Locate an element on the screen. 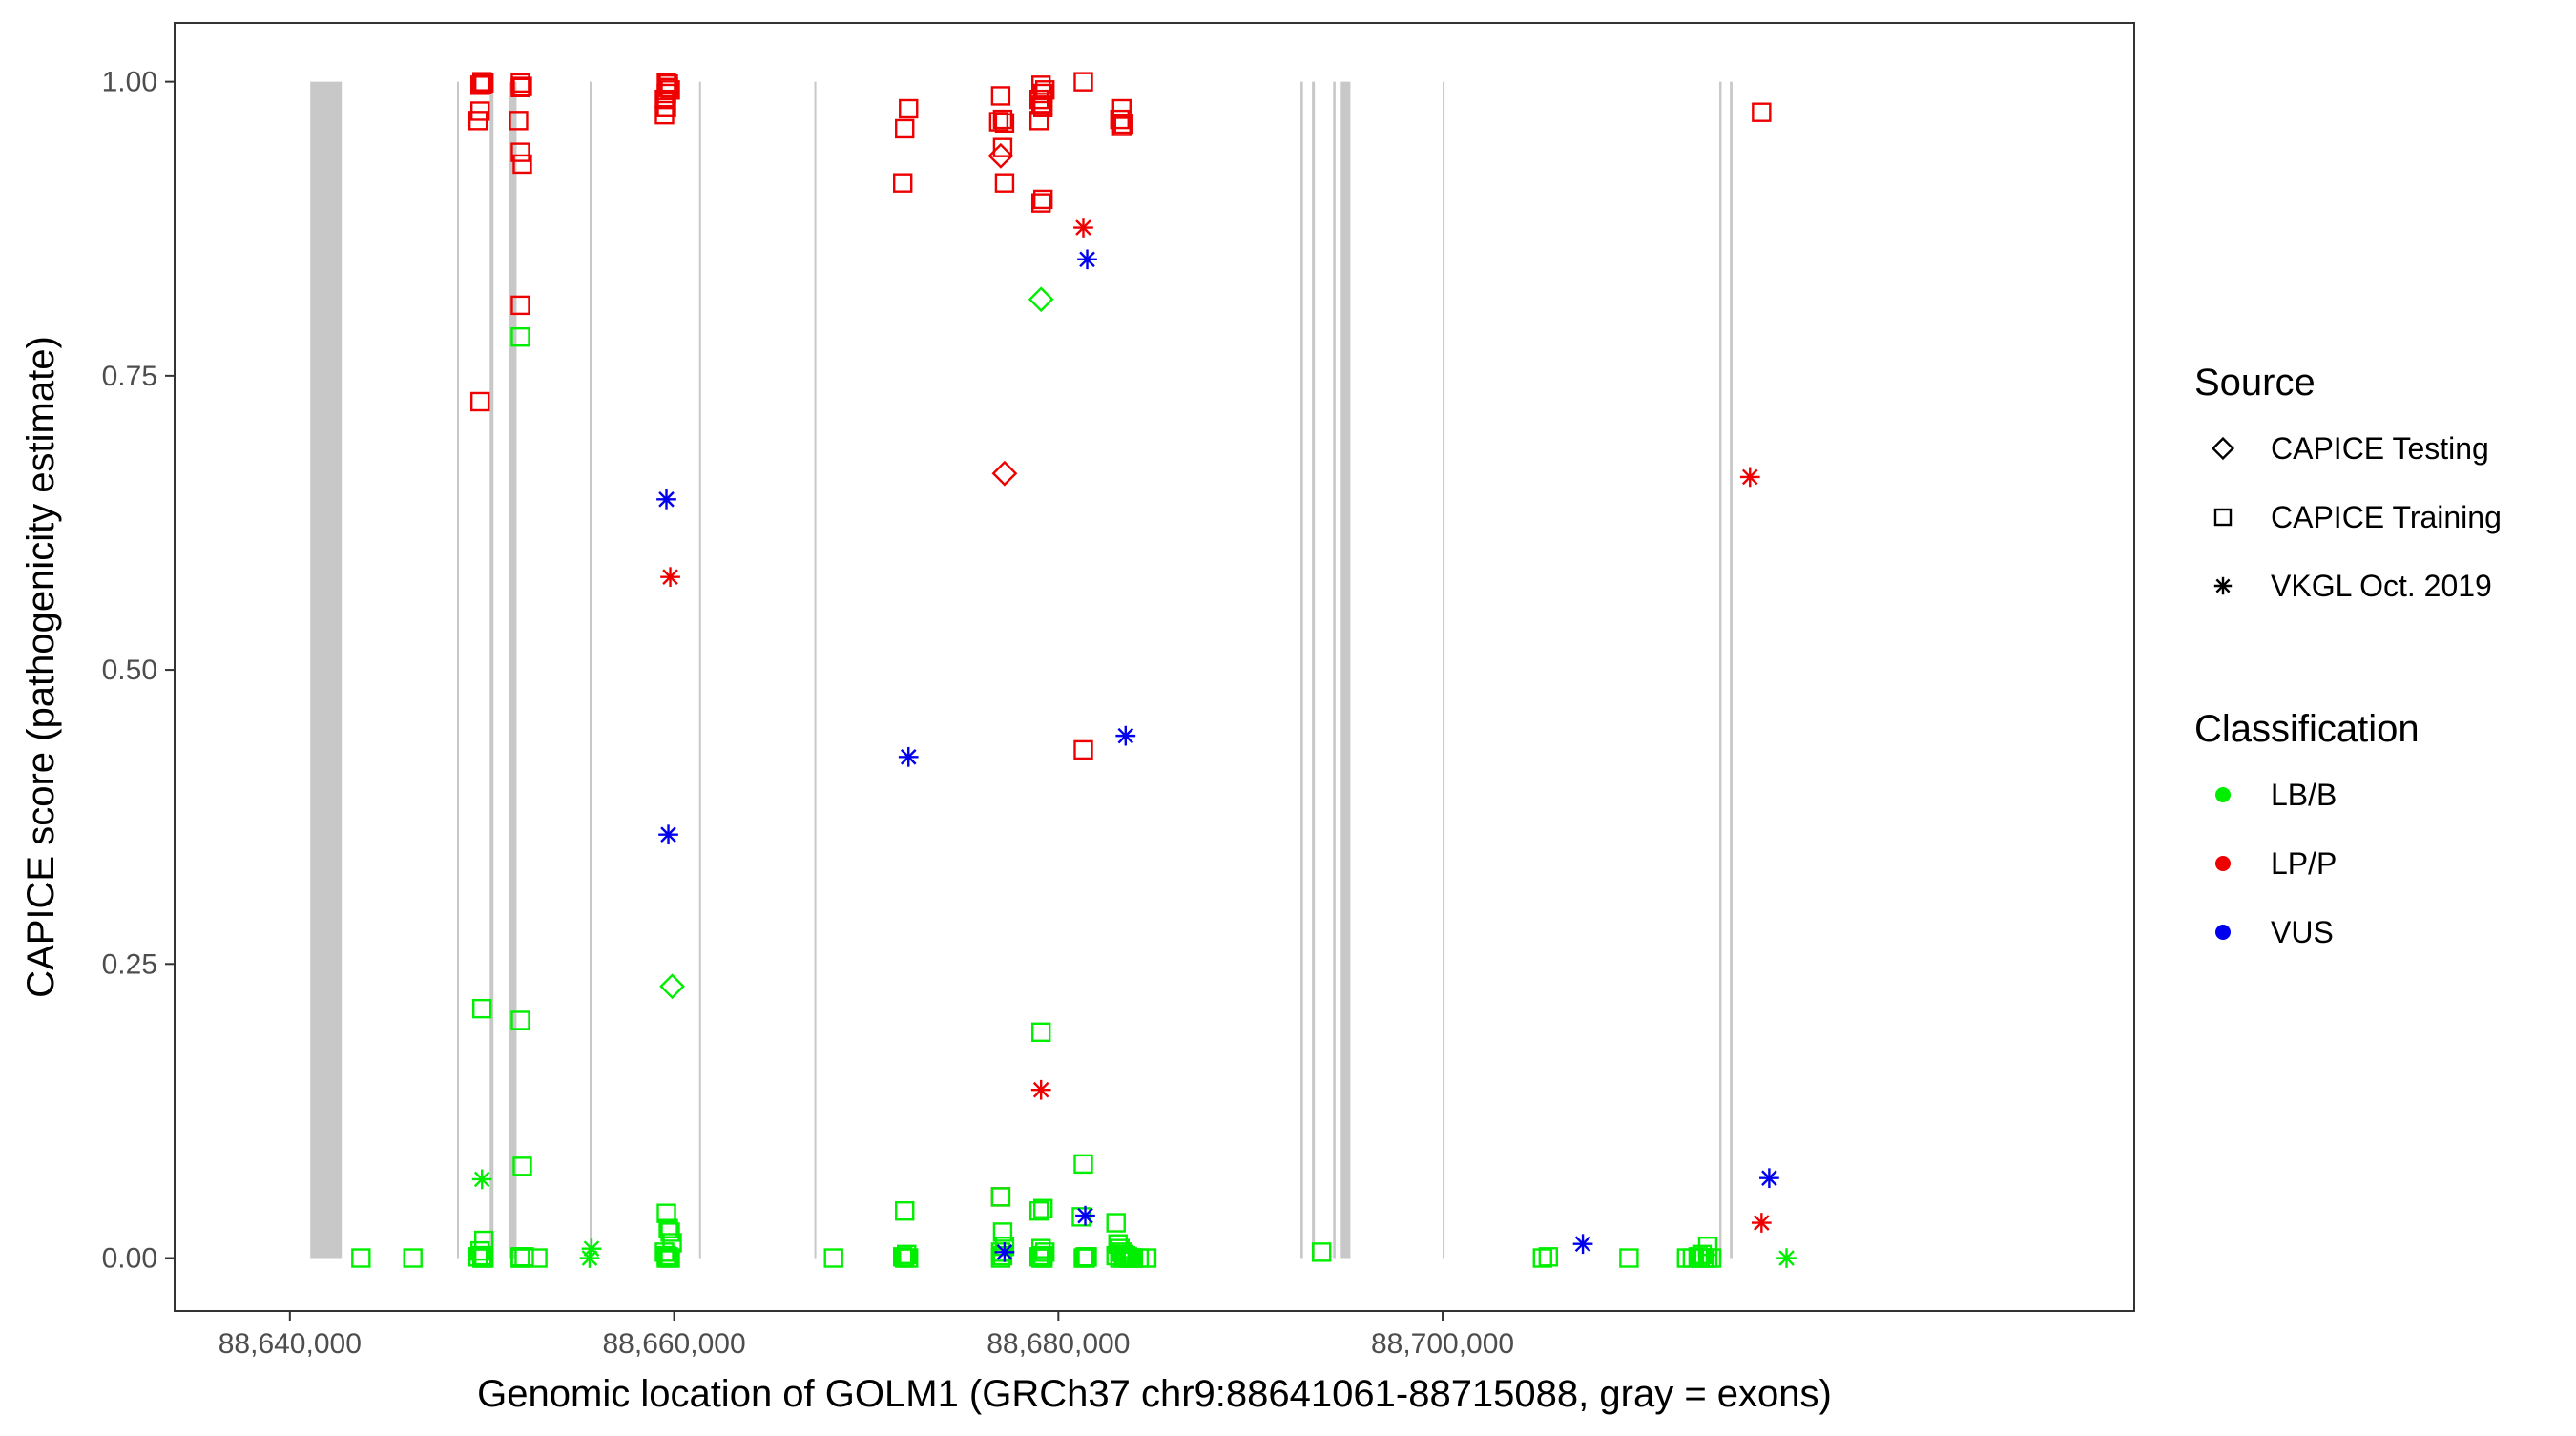 Image resolution: width=2576 pixels, height=1436 pixels. x-tick-label-3: 88,700,000 is located at coordinates (1442, 1344).